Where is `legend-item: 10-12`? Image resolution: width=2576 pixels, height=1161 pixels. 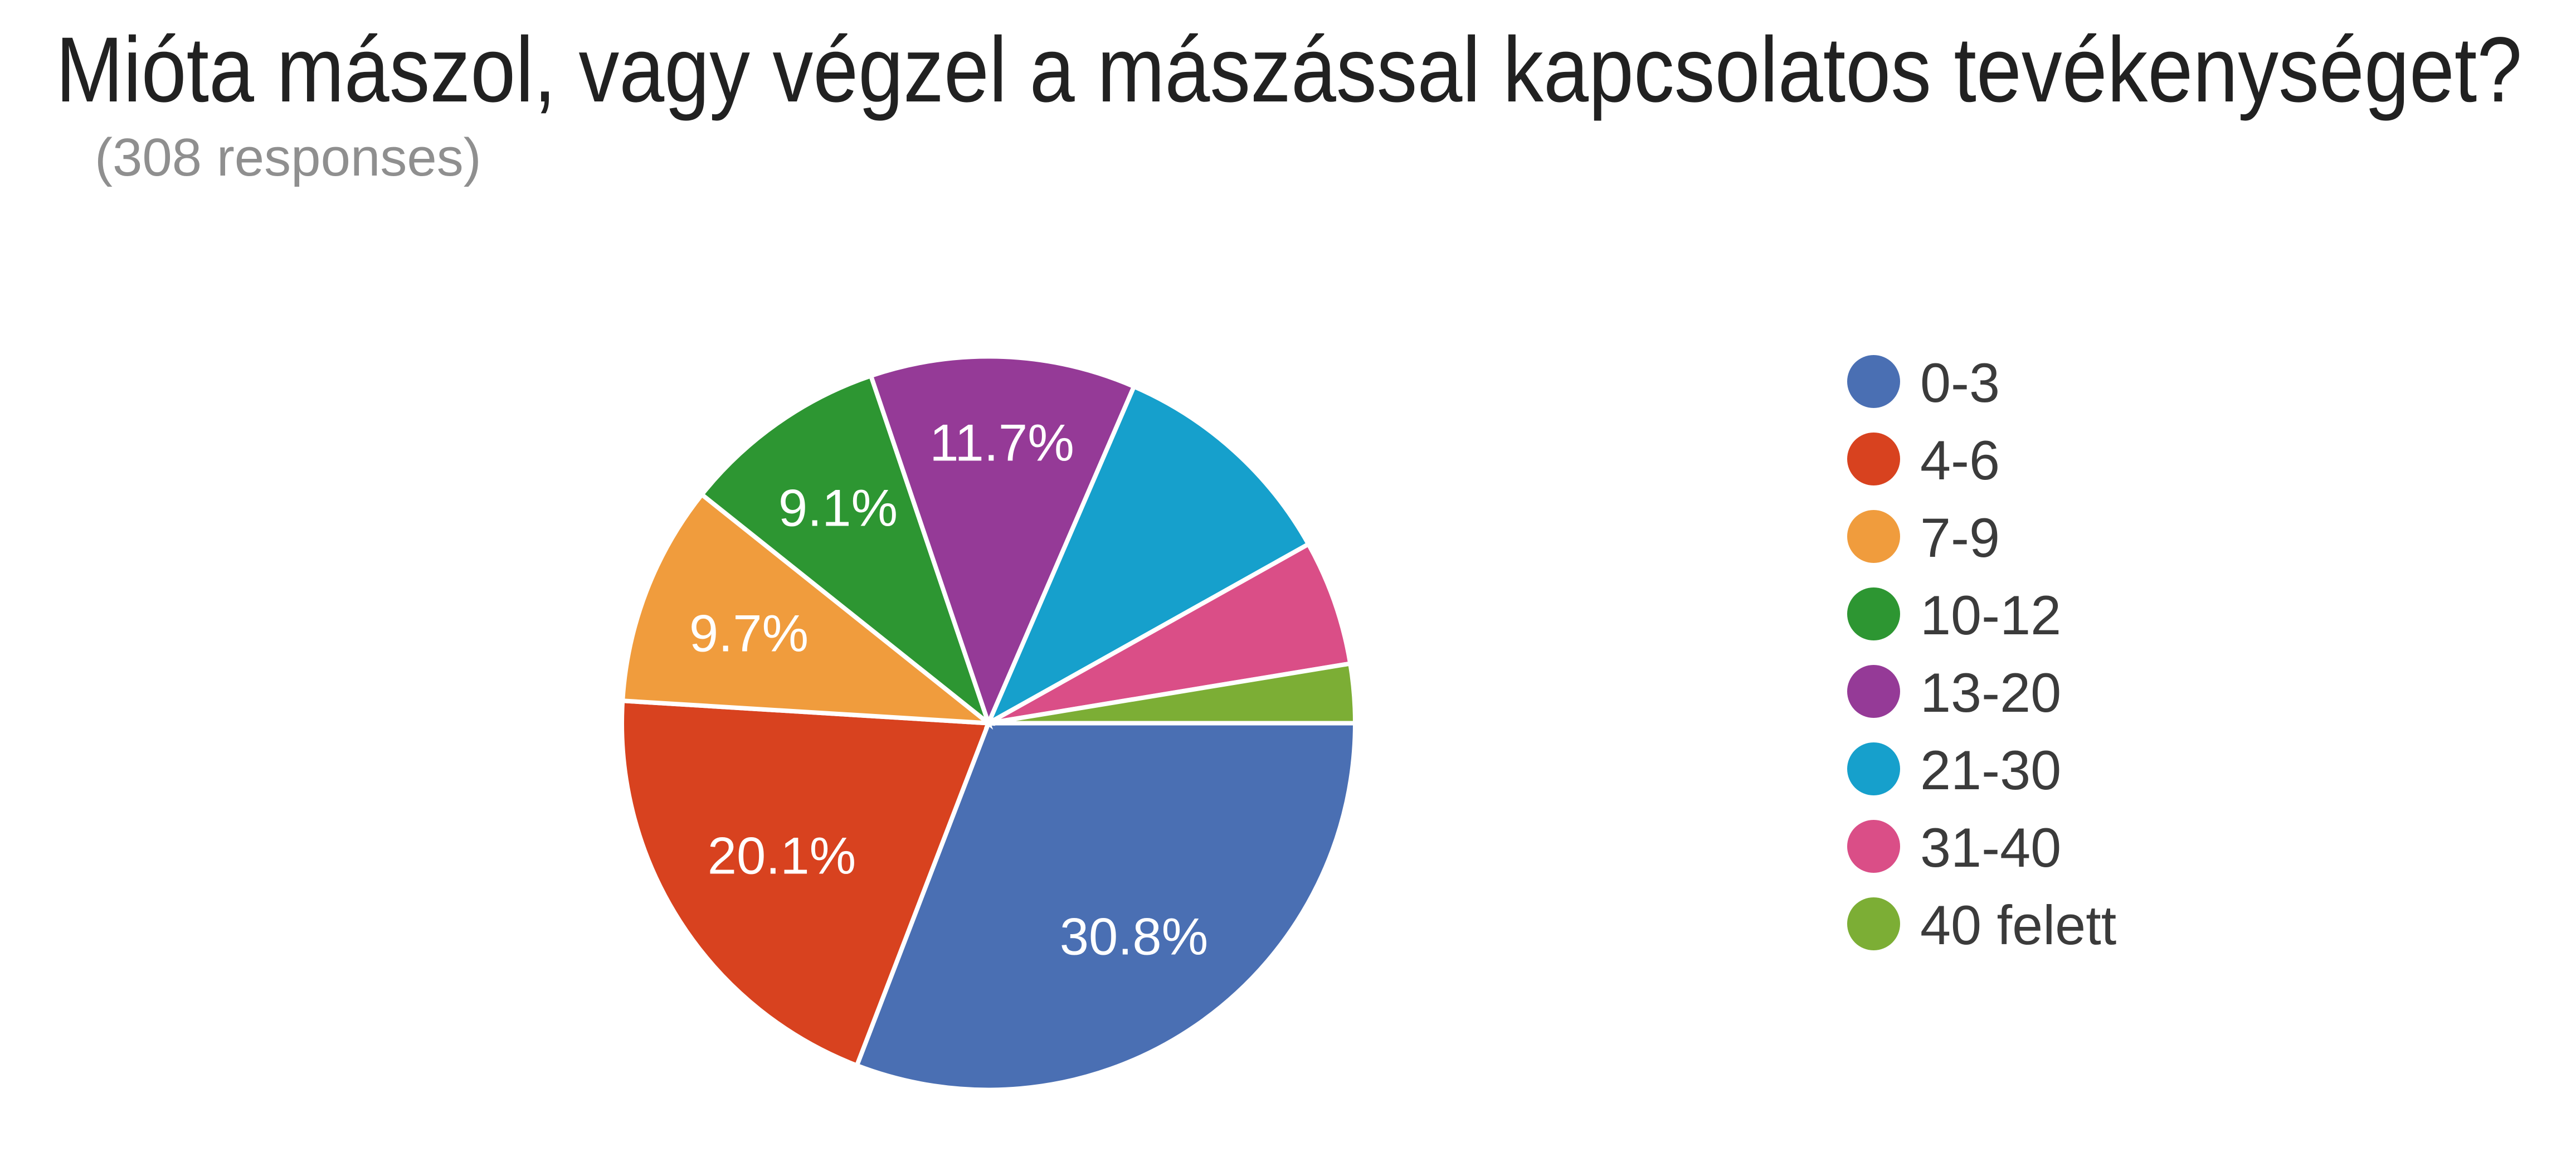
legend-item: 10-12 is located at coordinates (1982, 614).